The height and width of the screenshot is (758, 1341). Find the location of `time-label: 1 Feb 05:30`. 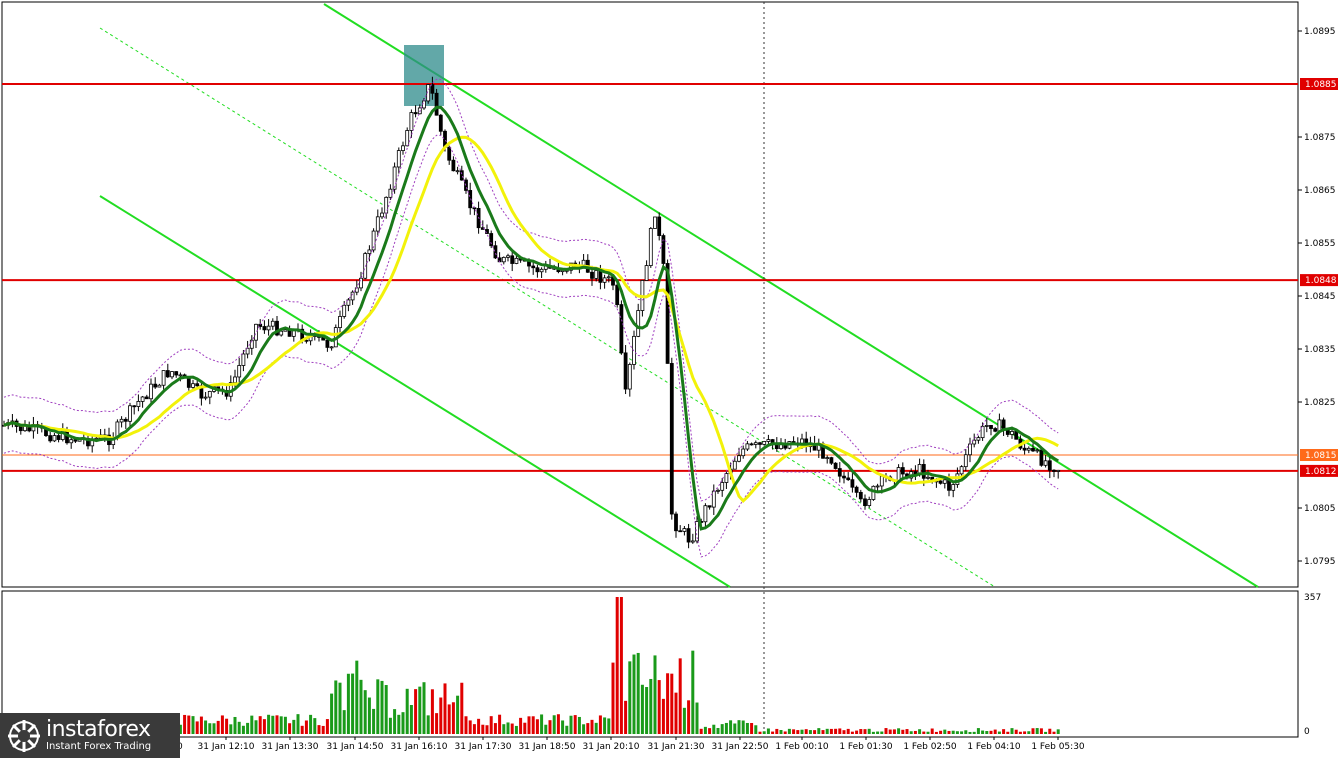

time-label: 1 Feb 05:30 is located at coordinates (1058, 747).